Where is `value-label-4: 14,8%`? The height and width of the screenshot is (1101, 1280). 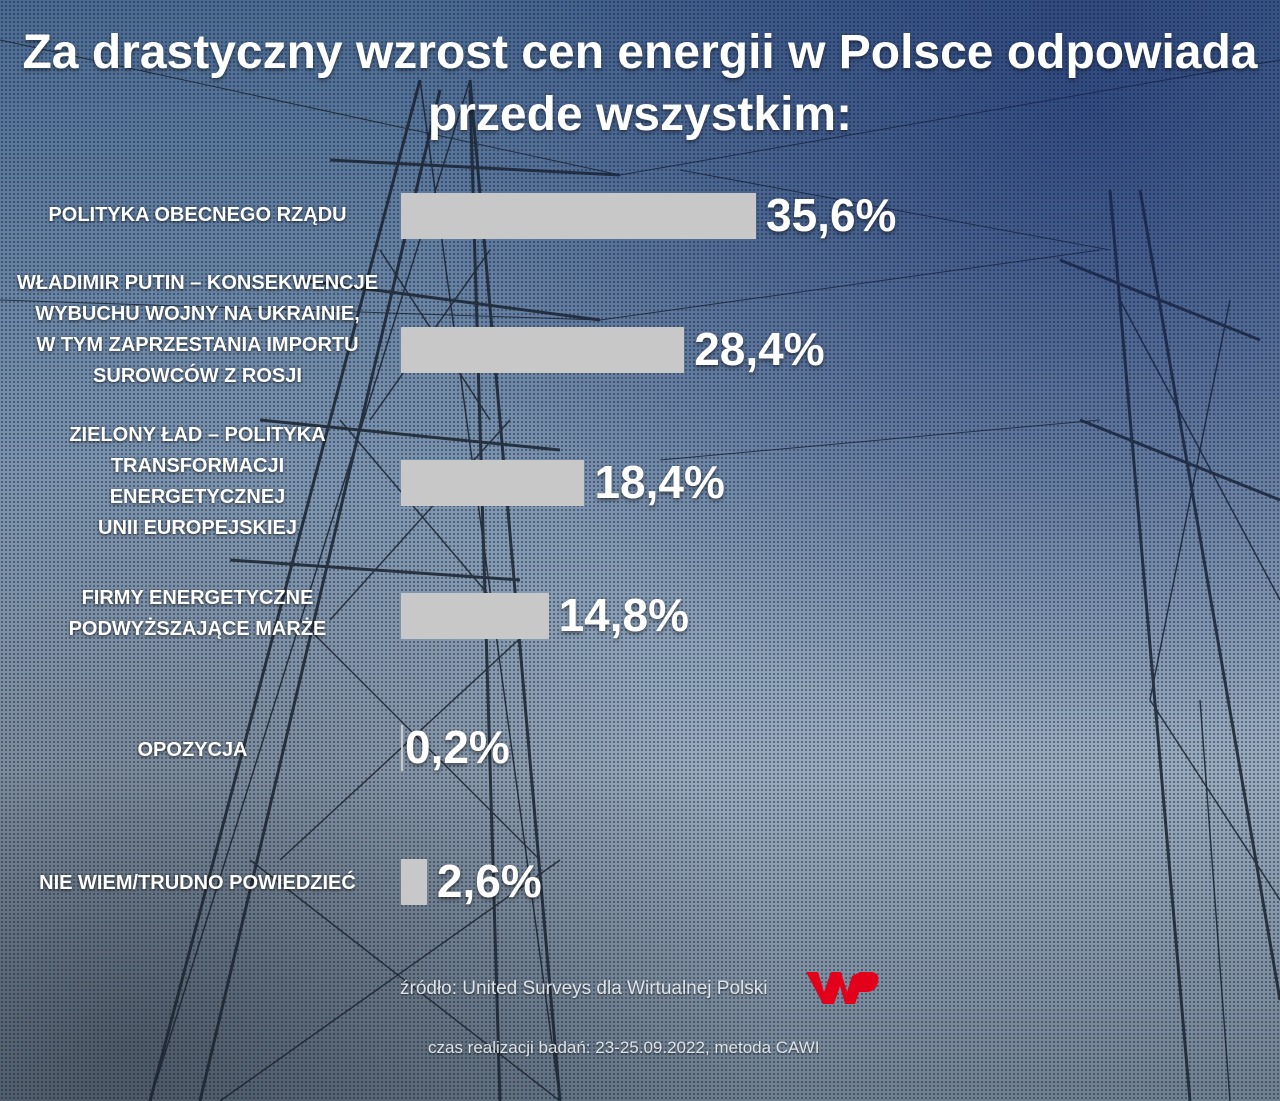 value-label-4: 14,8% is located at coordinates (624, 615).